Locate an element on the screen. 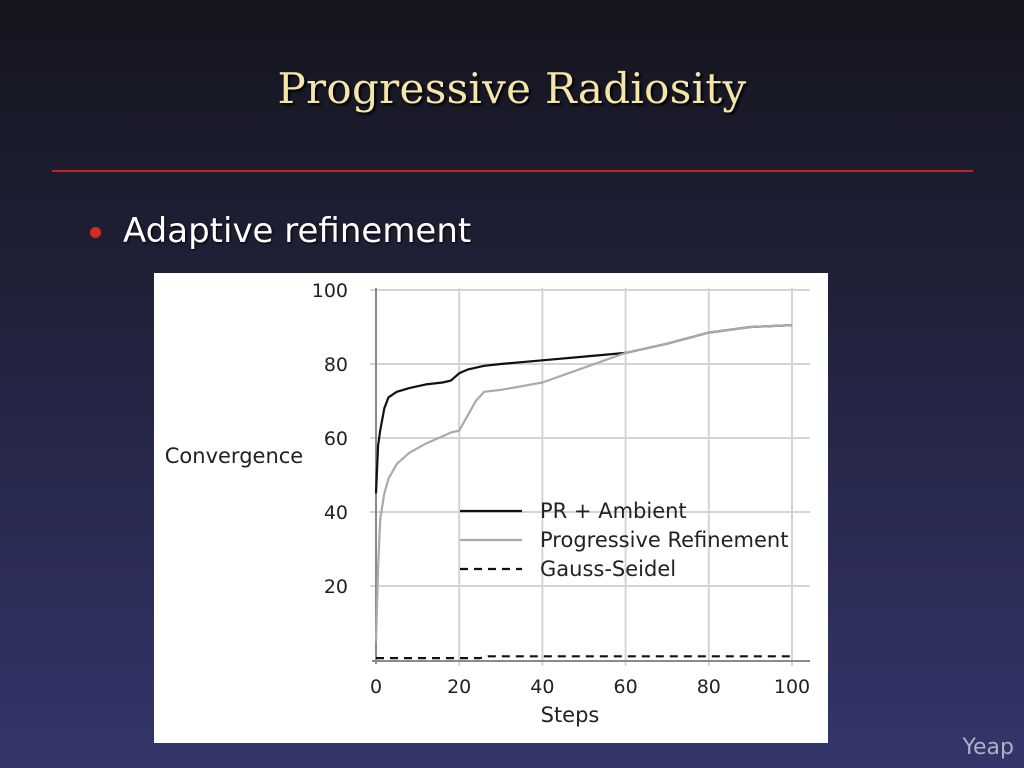  x-tick-label: 40 is located at coordinates (542, 687).